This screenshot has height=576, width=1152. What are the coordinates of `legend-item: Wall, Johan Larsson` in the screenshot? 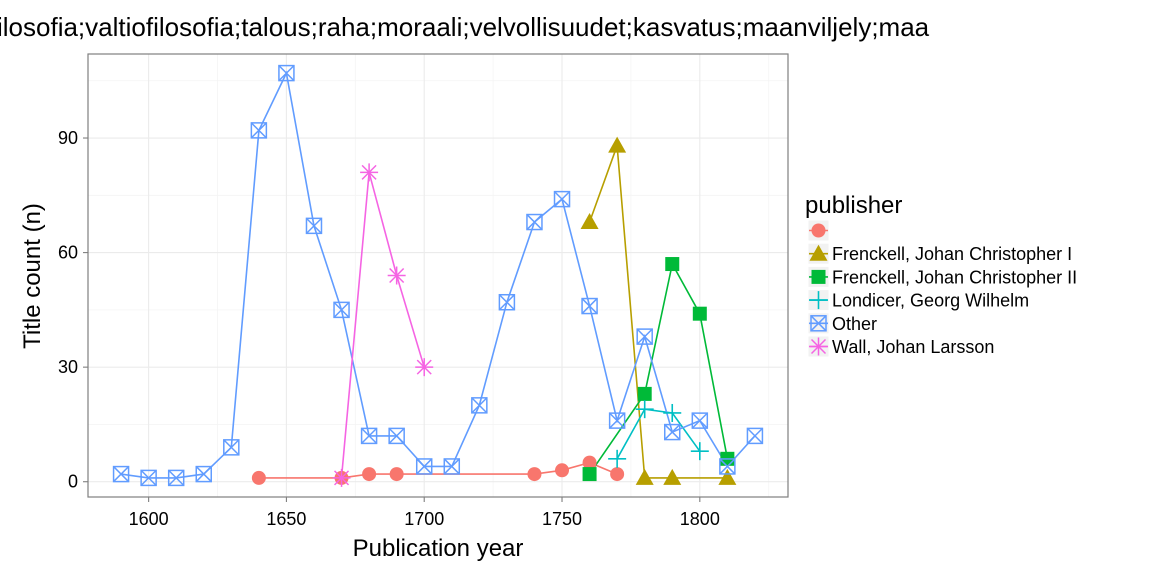 It's located at (900, 346).